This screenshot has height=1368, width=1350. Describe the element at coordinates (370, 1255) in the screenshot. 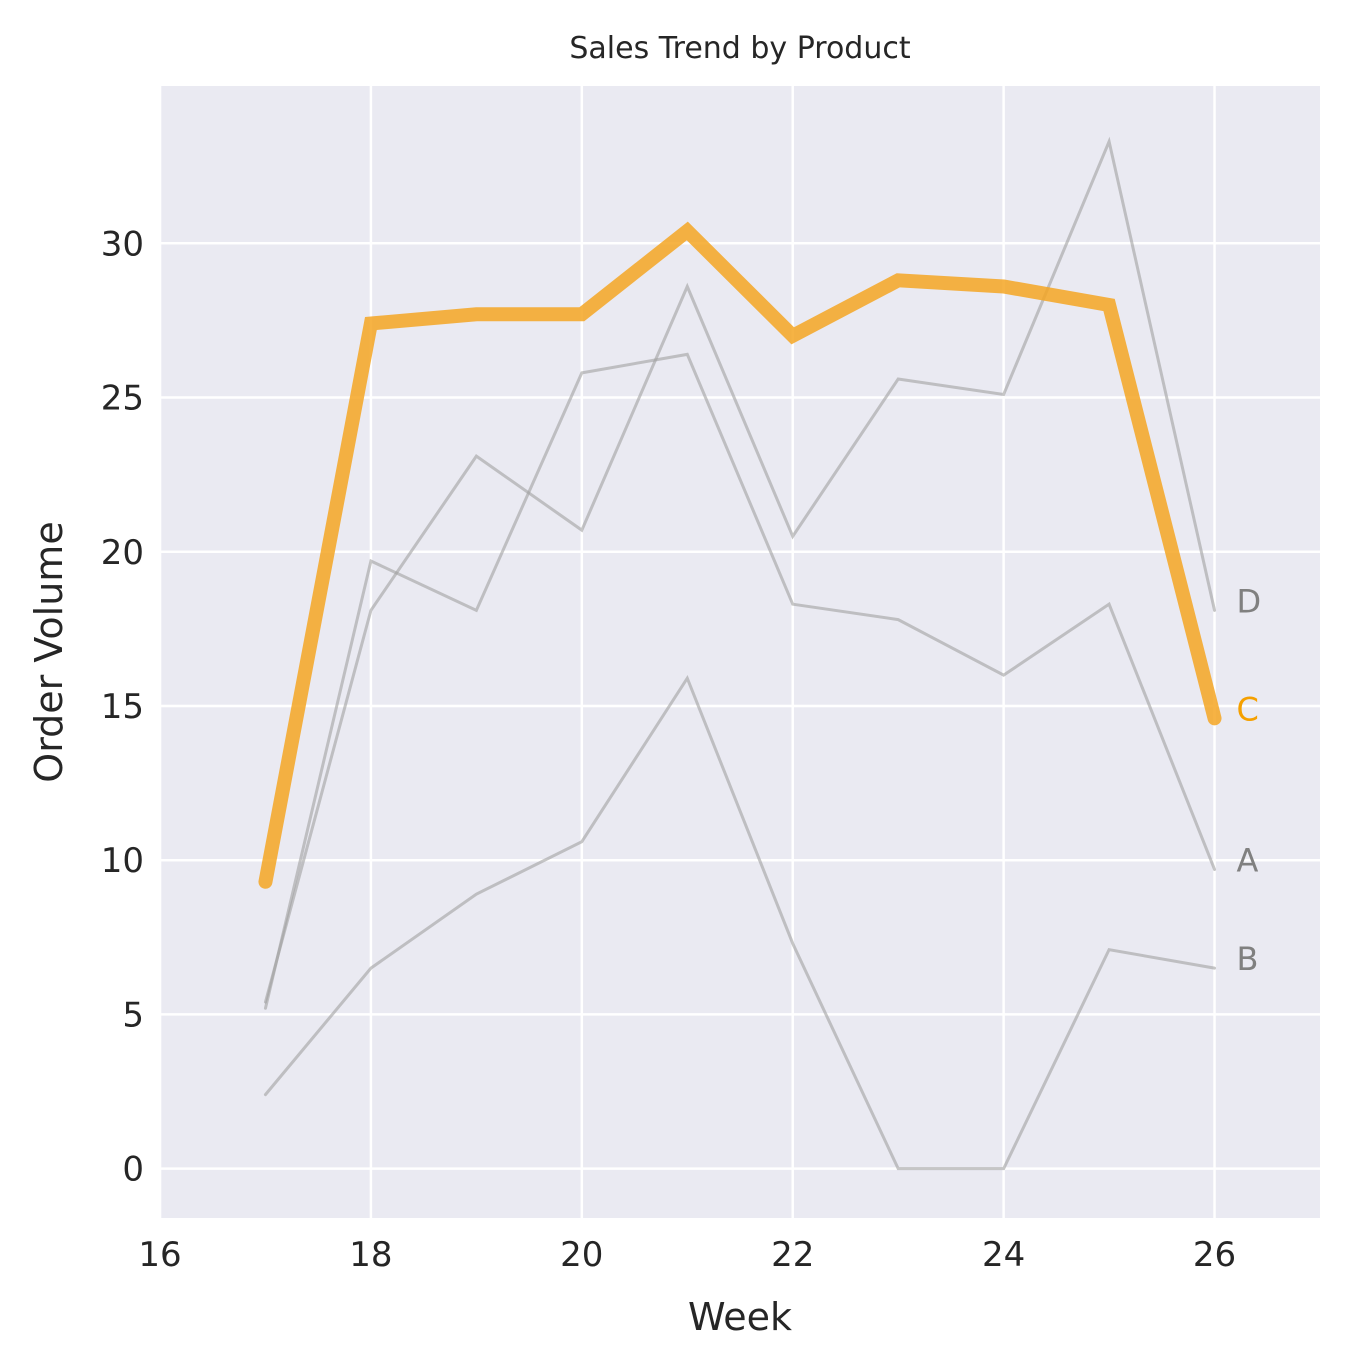

I see `x-tick-label: 18` at that location.